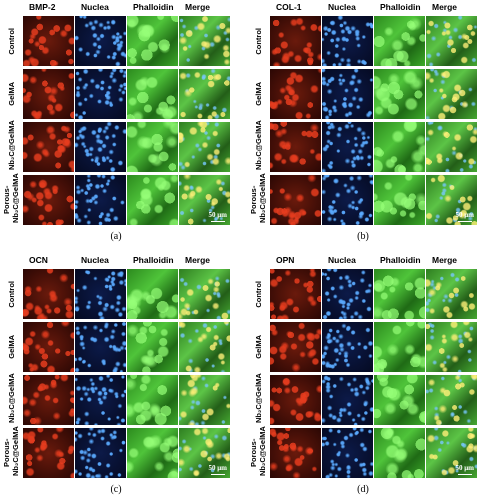 This screenshot has height=503, width=479. I want to click on row-label: Nb₂C@GelMA, so click(258, 145).